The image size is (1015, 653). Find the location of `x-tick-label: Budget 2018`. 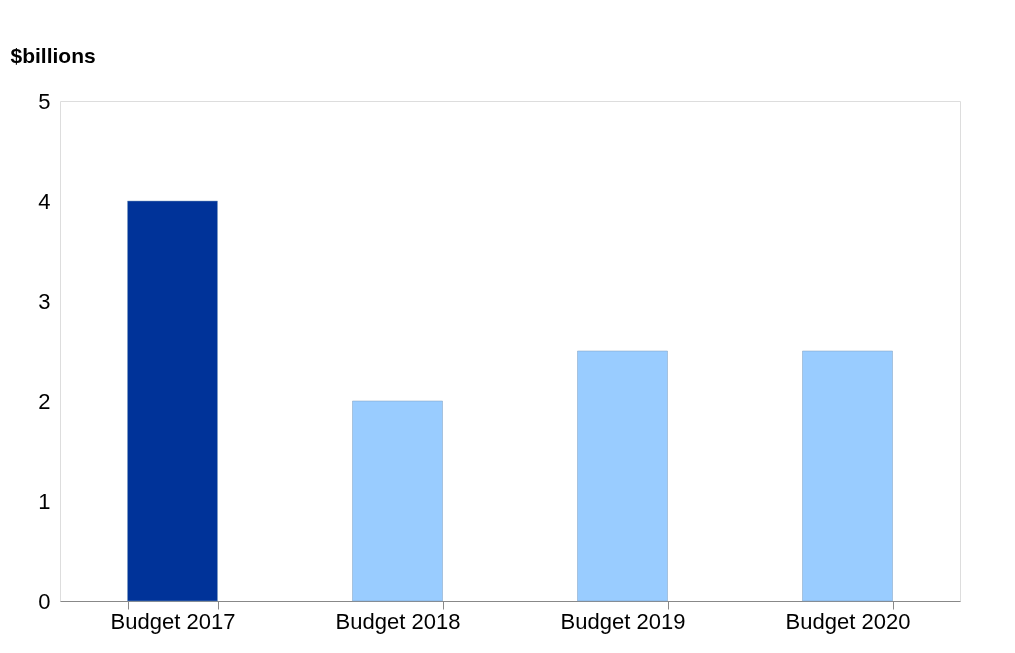

x-tick-label: Budget 2018 is located at coordinates (398, 621).